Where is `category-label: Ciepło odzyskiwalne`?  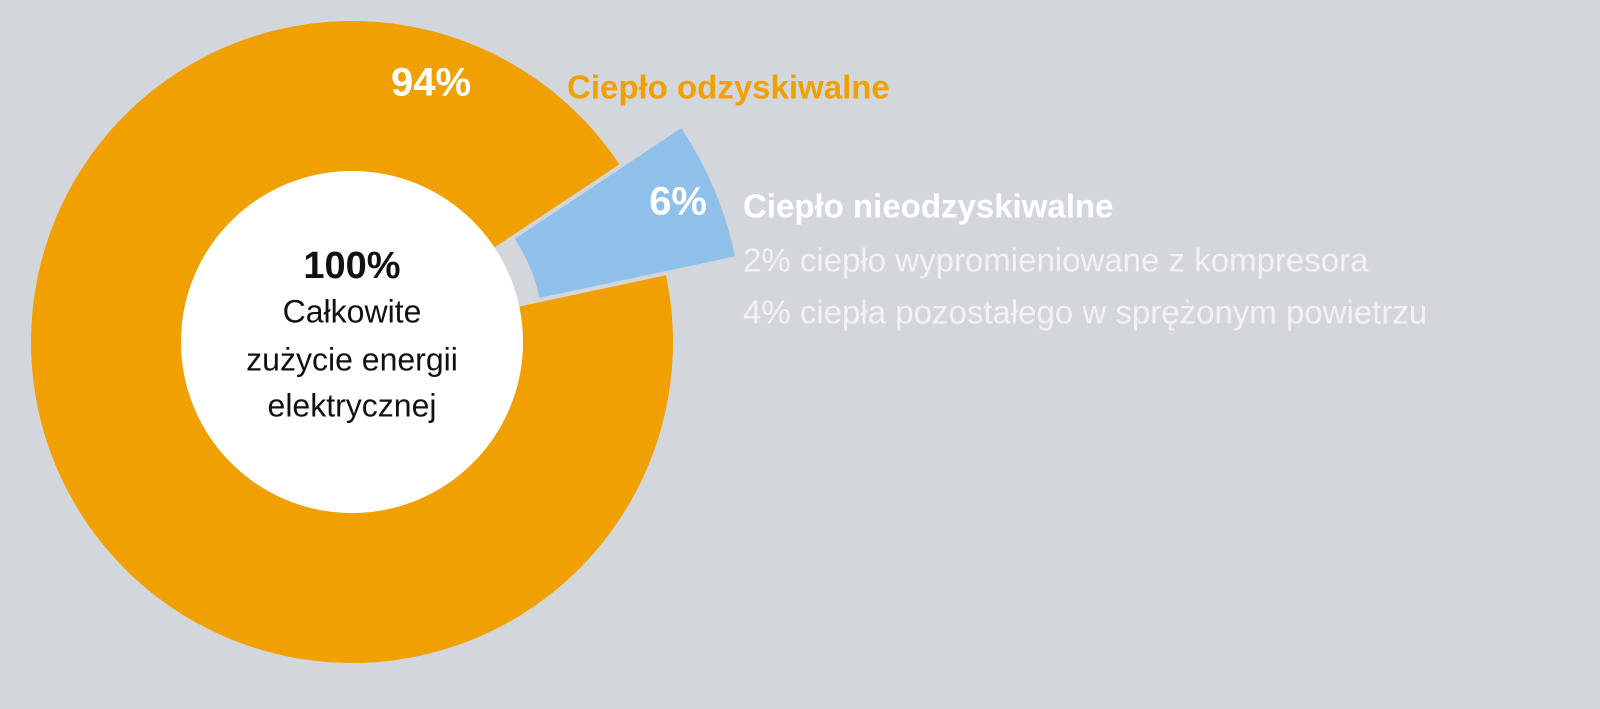 category-label: Ciepło odzyskiwalne is located at coordinates (728, 87).